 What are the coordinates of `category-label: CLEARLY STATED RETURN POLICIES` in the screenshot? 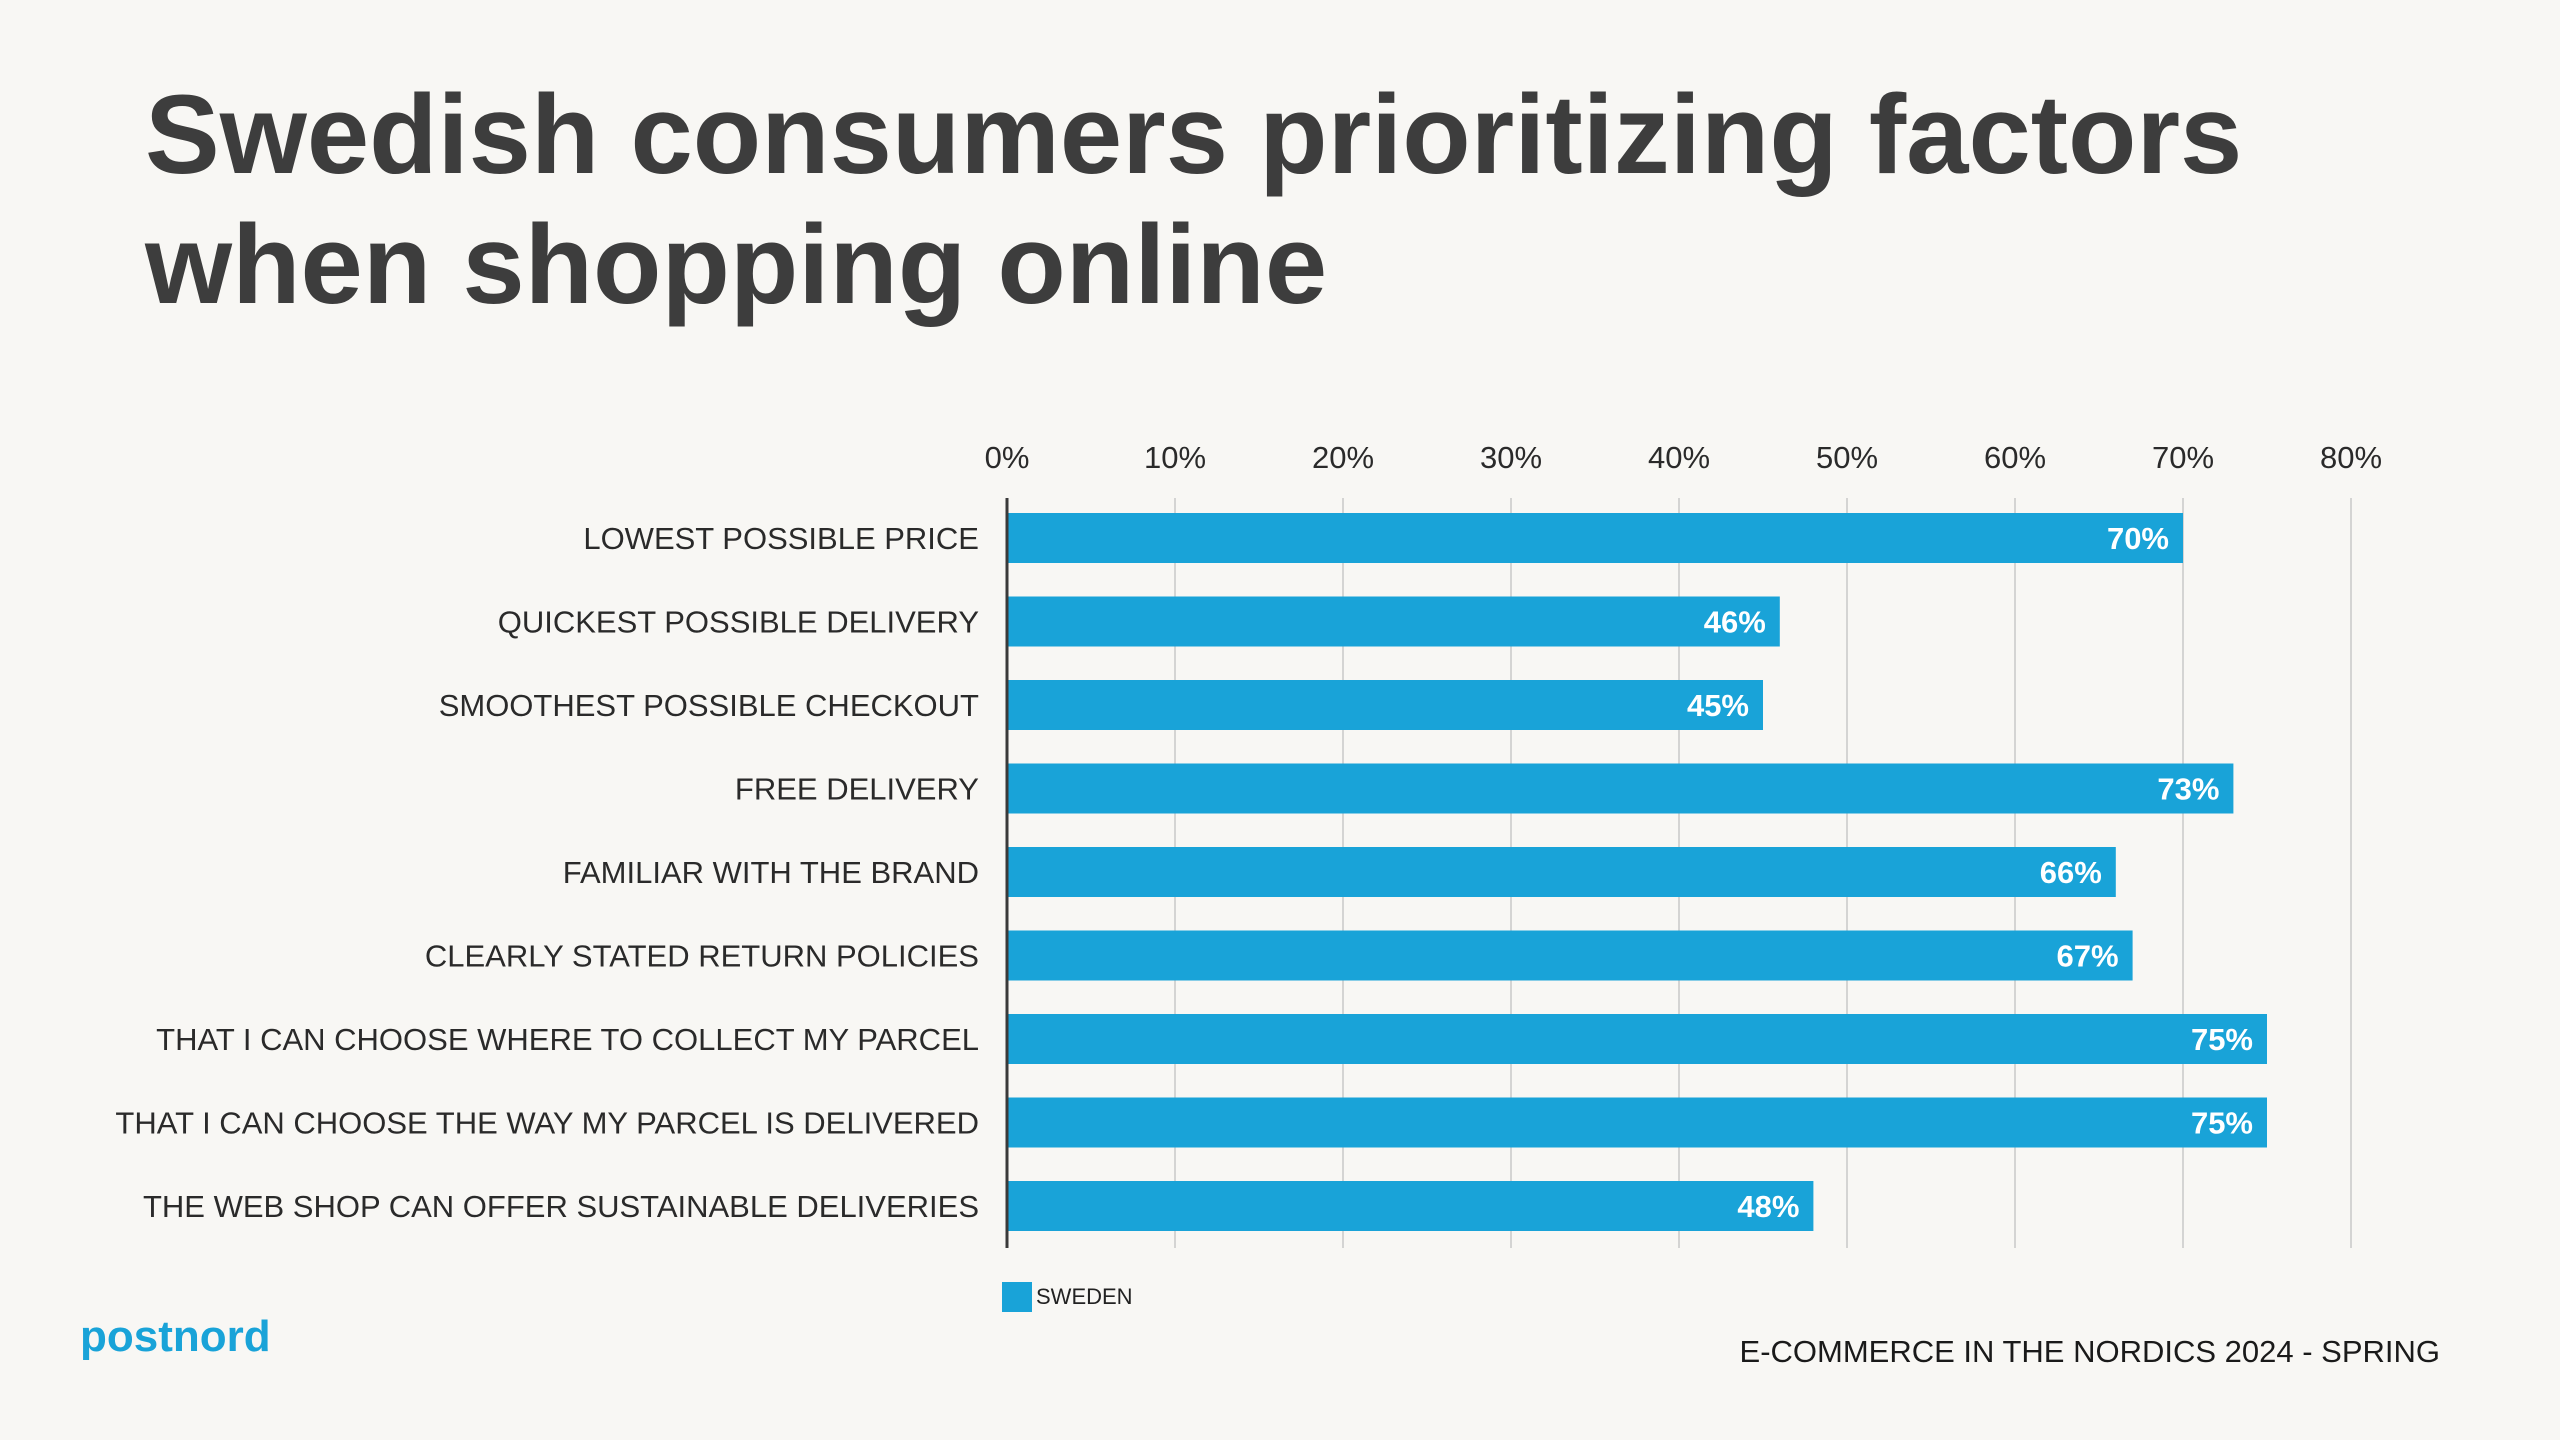 It's located at (702, 956).